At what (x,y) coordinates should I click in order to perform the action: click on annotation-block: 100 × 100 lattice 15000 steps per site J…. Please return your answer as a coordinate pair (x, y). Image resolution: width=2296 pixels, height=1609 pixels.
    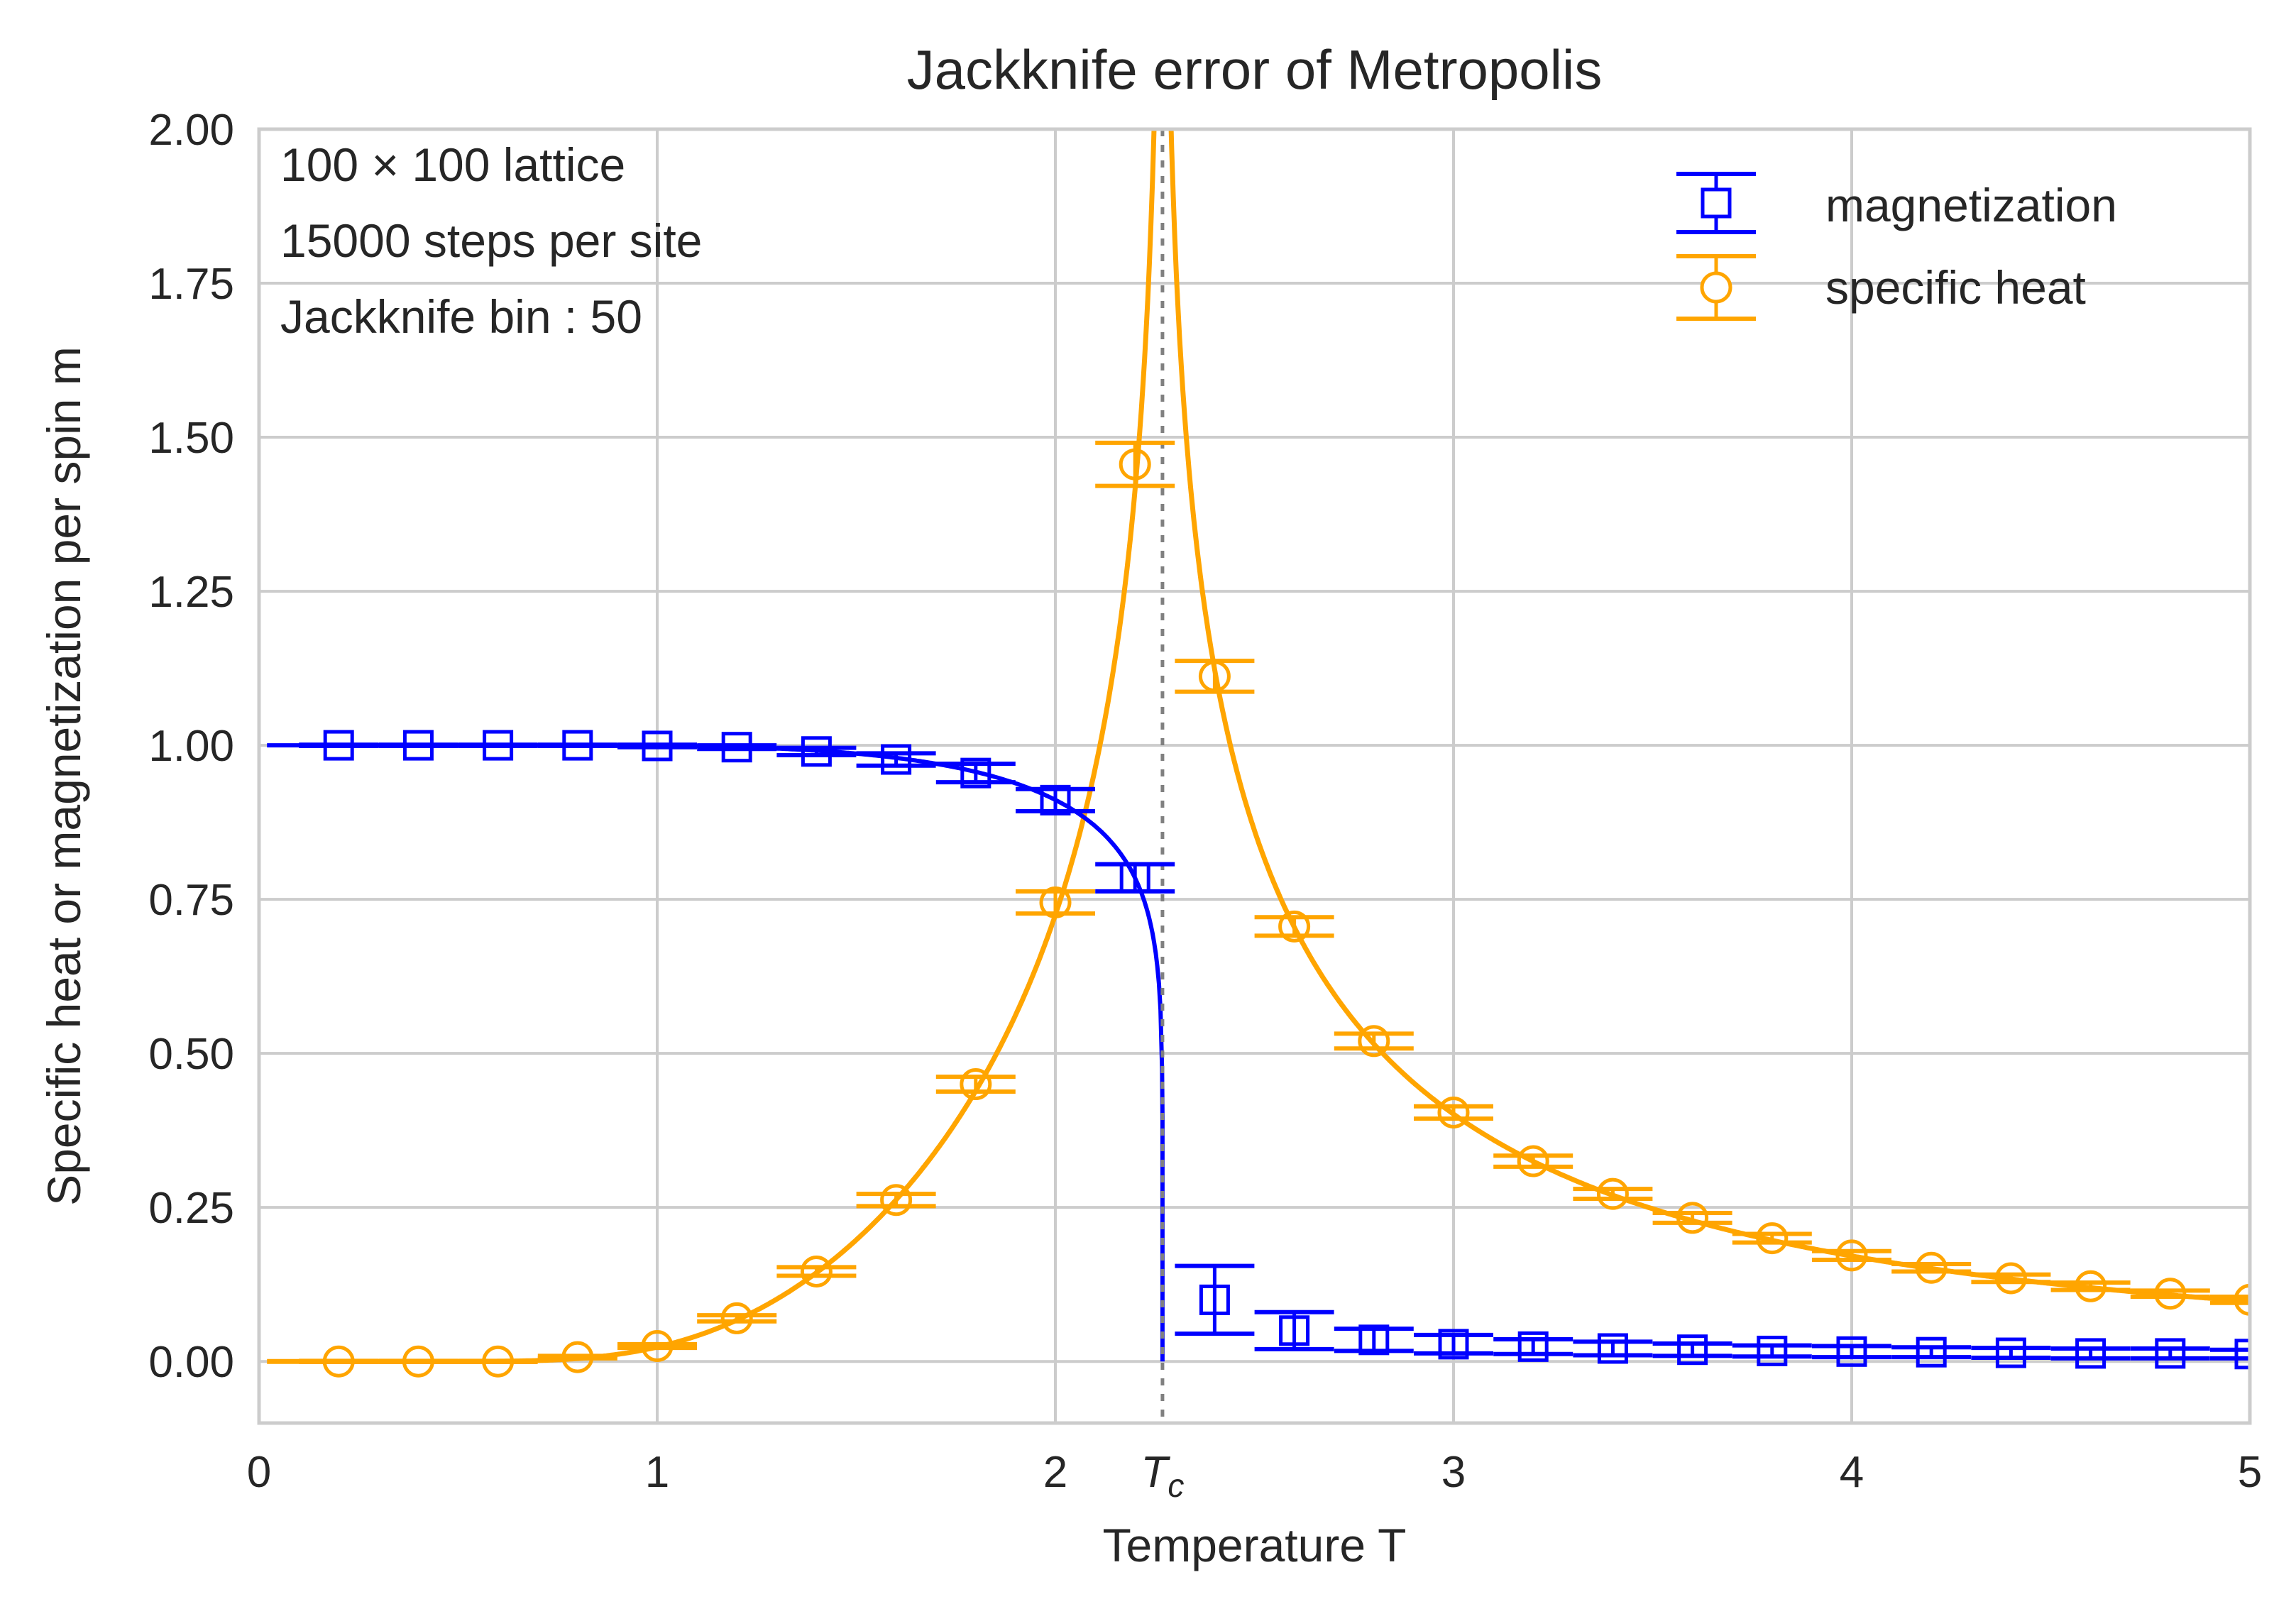
    Looking at the image, I should click on (491, 240).